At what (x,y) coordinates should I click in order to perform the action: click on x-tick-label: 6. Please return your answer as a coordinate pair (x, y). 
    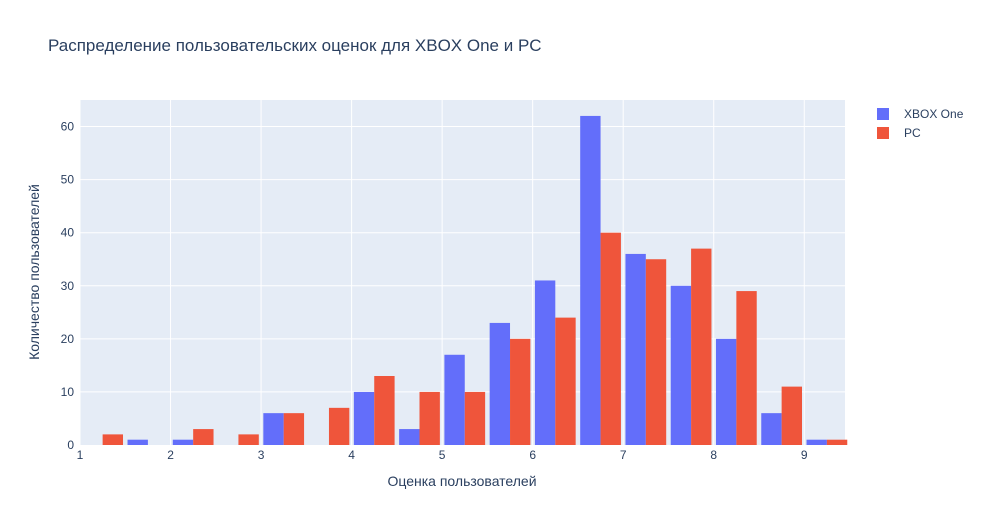
    Looking at the image, I should click on (532, 455).